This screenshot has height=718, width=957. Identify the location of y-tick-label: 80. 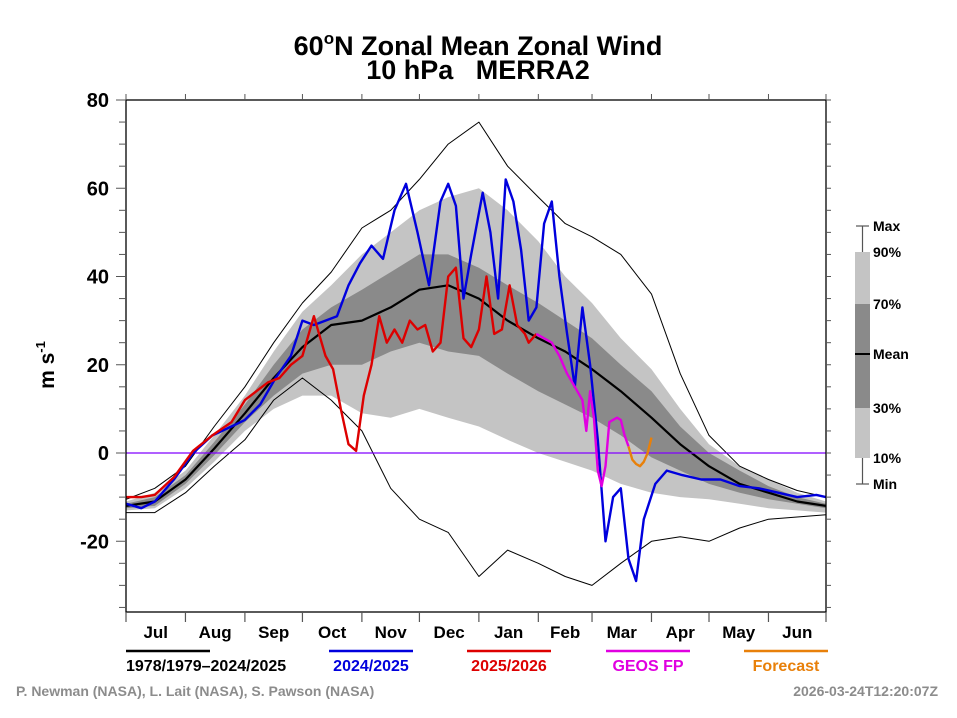
(98, 101).